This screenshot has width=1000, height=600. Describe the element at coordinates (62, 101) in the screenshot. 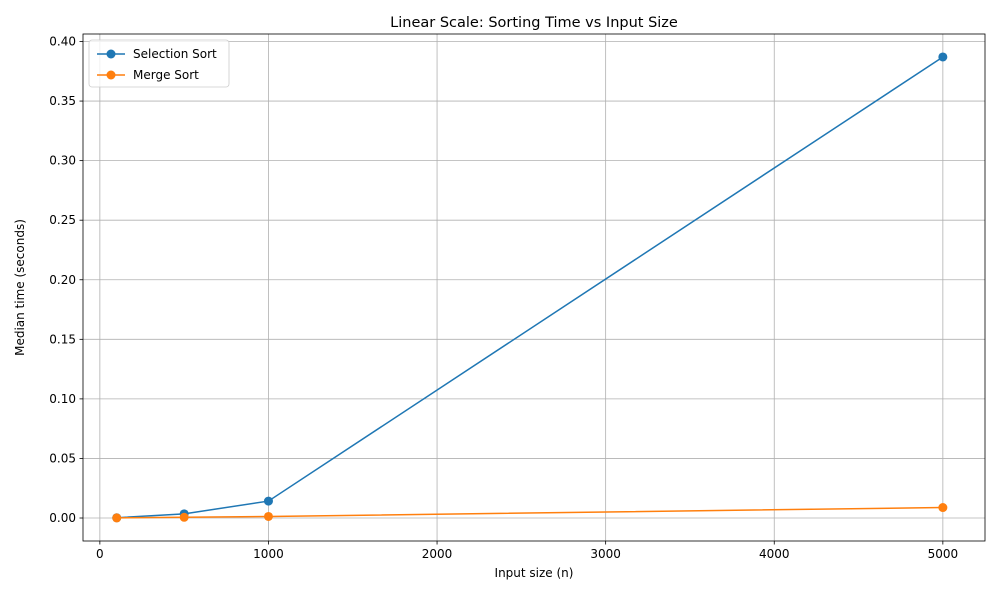

I see `y-tick-label: 0.35` at that location.